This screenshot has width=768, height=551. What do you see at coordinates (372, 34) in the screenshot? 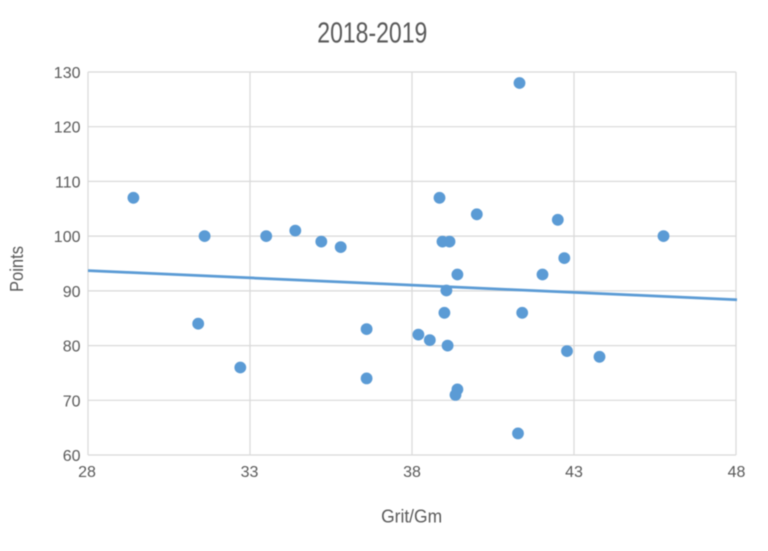
I see `svg-text: 2018-2019` at bounding box center [372, 34].